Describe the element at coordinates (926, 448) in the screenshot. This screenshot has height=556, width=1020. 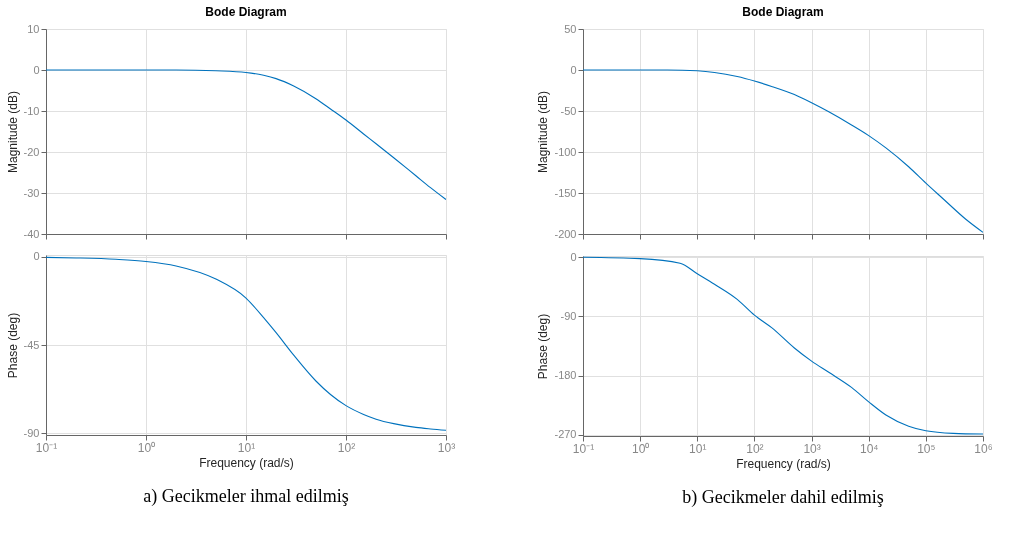
I see `x-tick-label: 10⁵` at that location.